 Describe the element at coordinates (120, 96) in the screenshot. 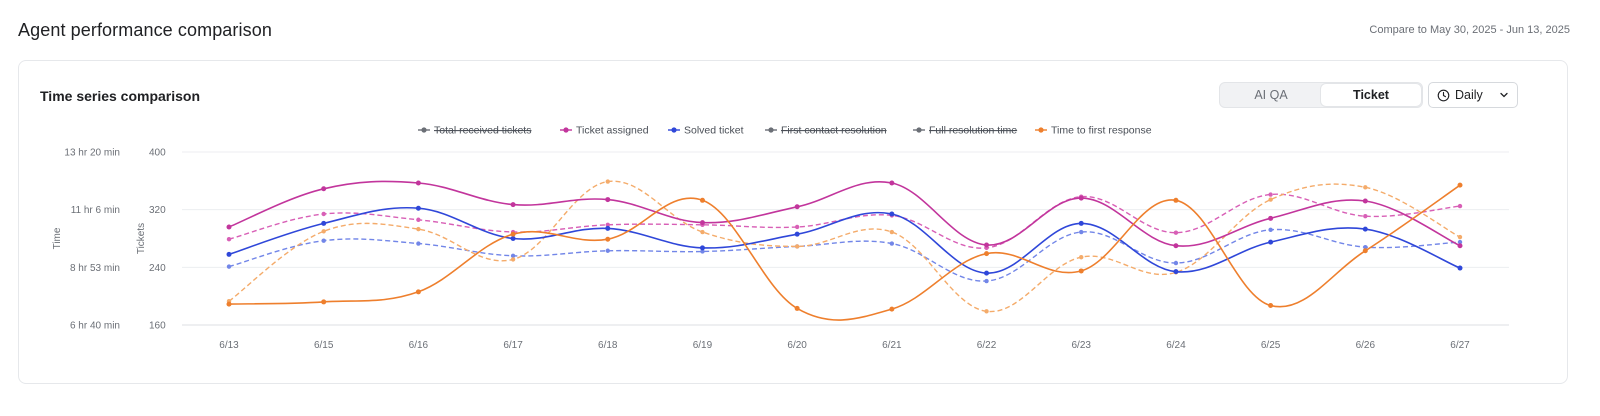

I see `card-title: Time series comparison` at that location.